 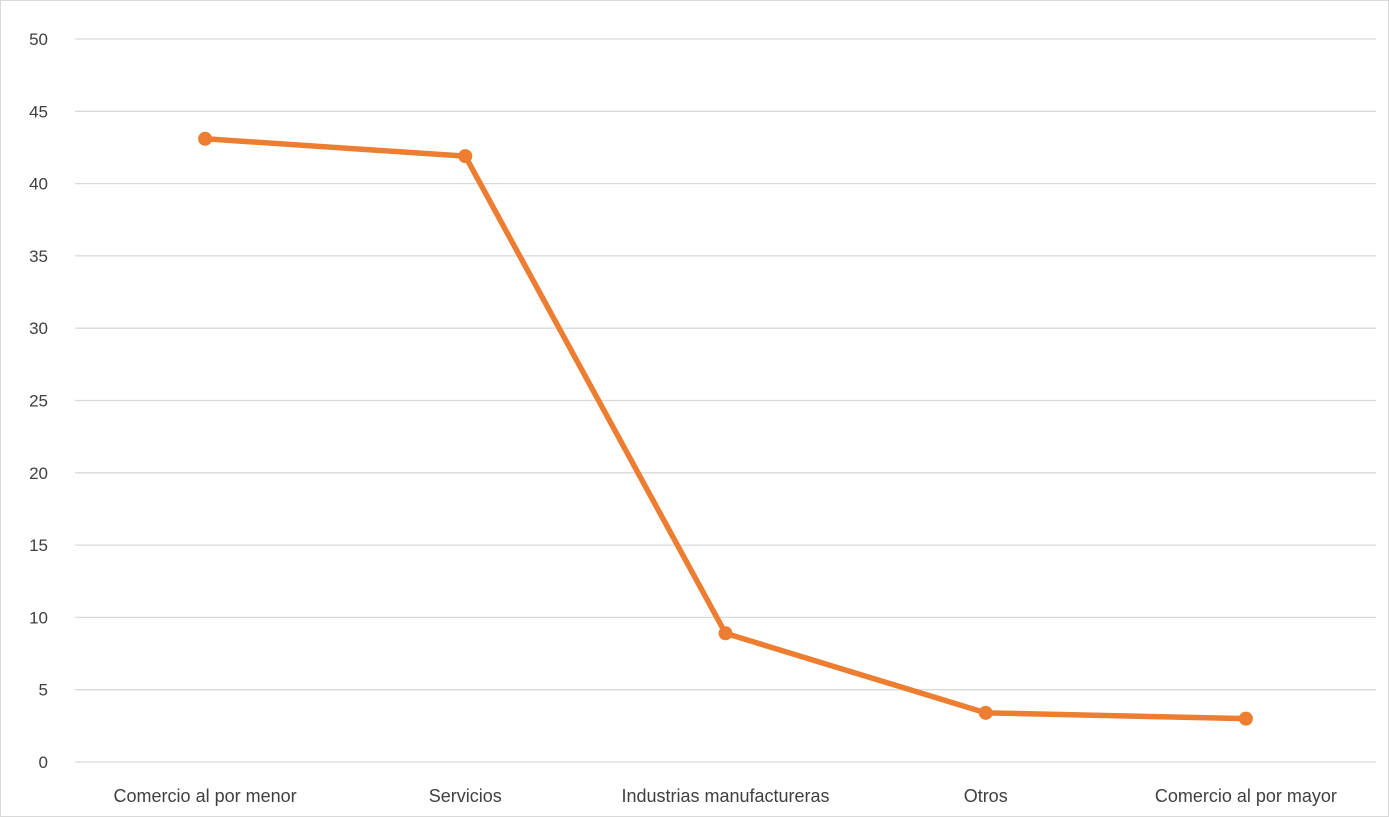 I want to click on y-tick-label: 45, so click(x=38, y=111).